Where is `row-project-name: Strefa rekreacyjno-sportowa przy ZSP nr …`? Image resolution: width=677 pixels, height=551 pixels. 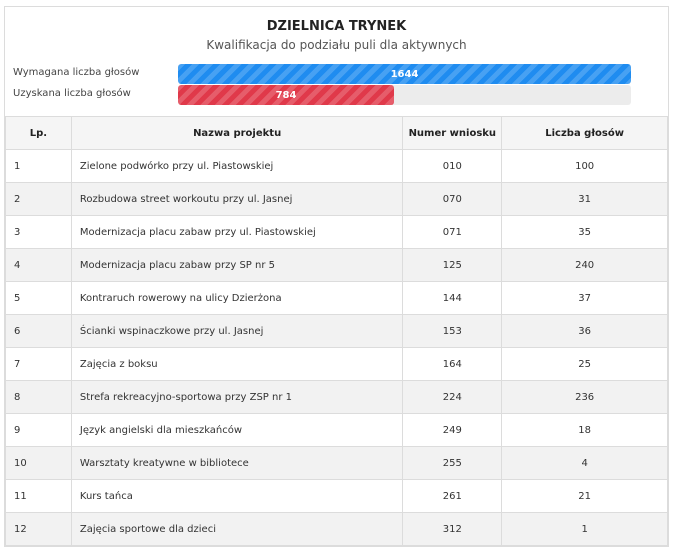 row-project-name: Strefa rekreacyjno-sportowa przy ZSP nr … is located at coordinates (237, 397).